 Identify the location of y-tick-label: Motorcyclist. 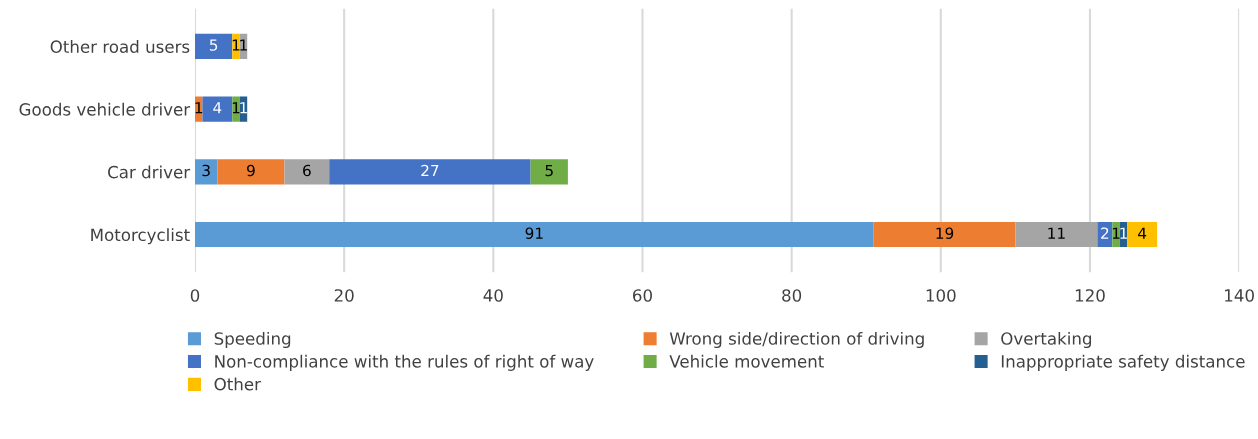
(140, 236).